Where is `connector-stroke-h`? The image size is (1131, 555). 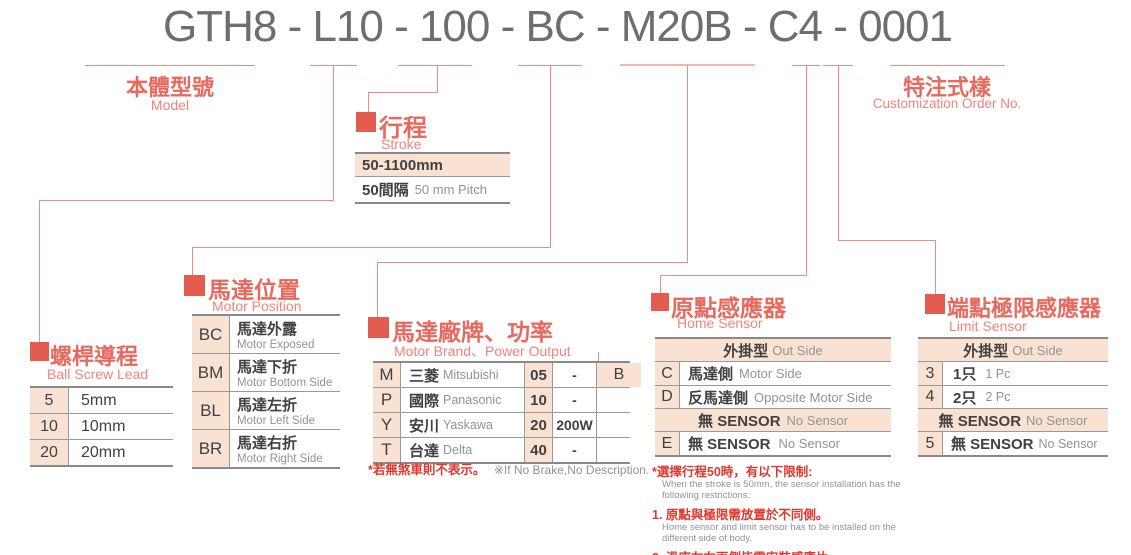 connector-stroke-h is located at coordinates (403, 92).